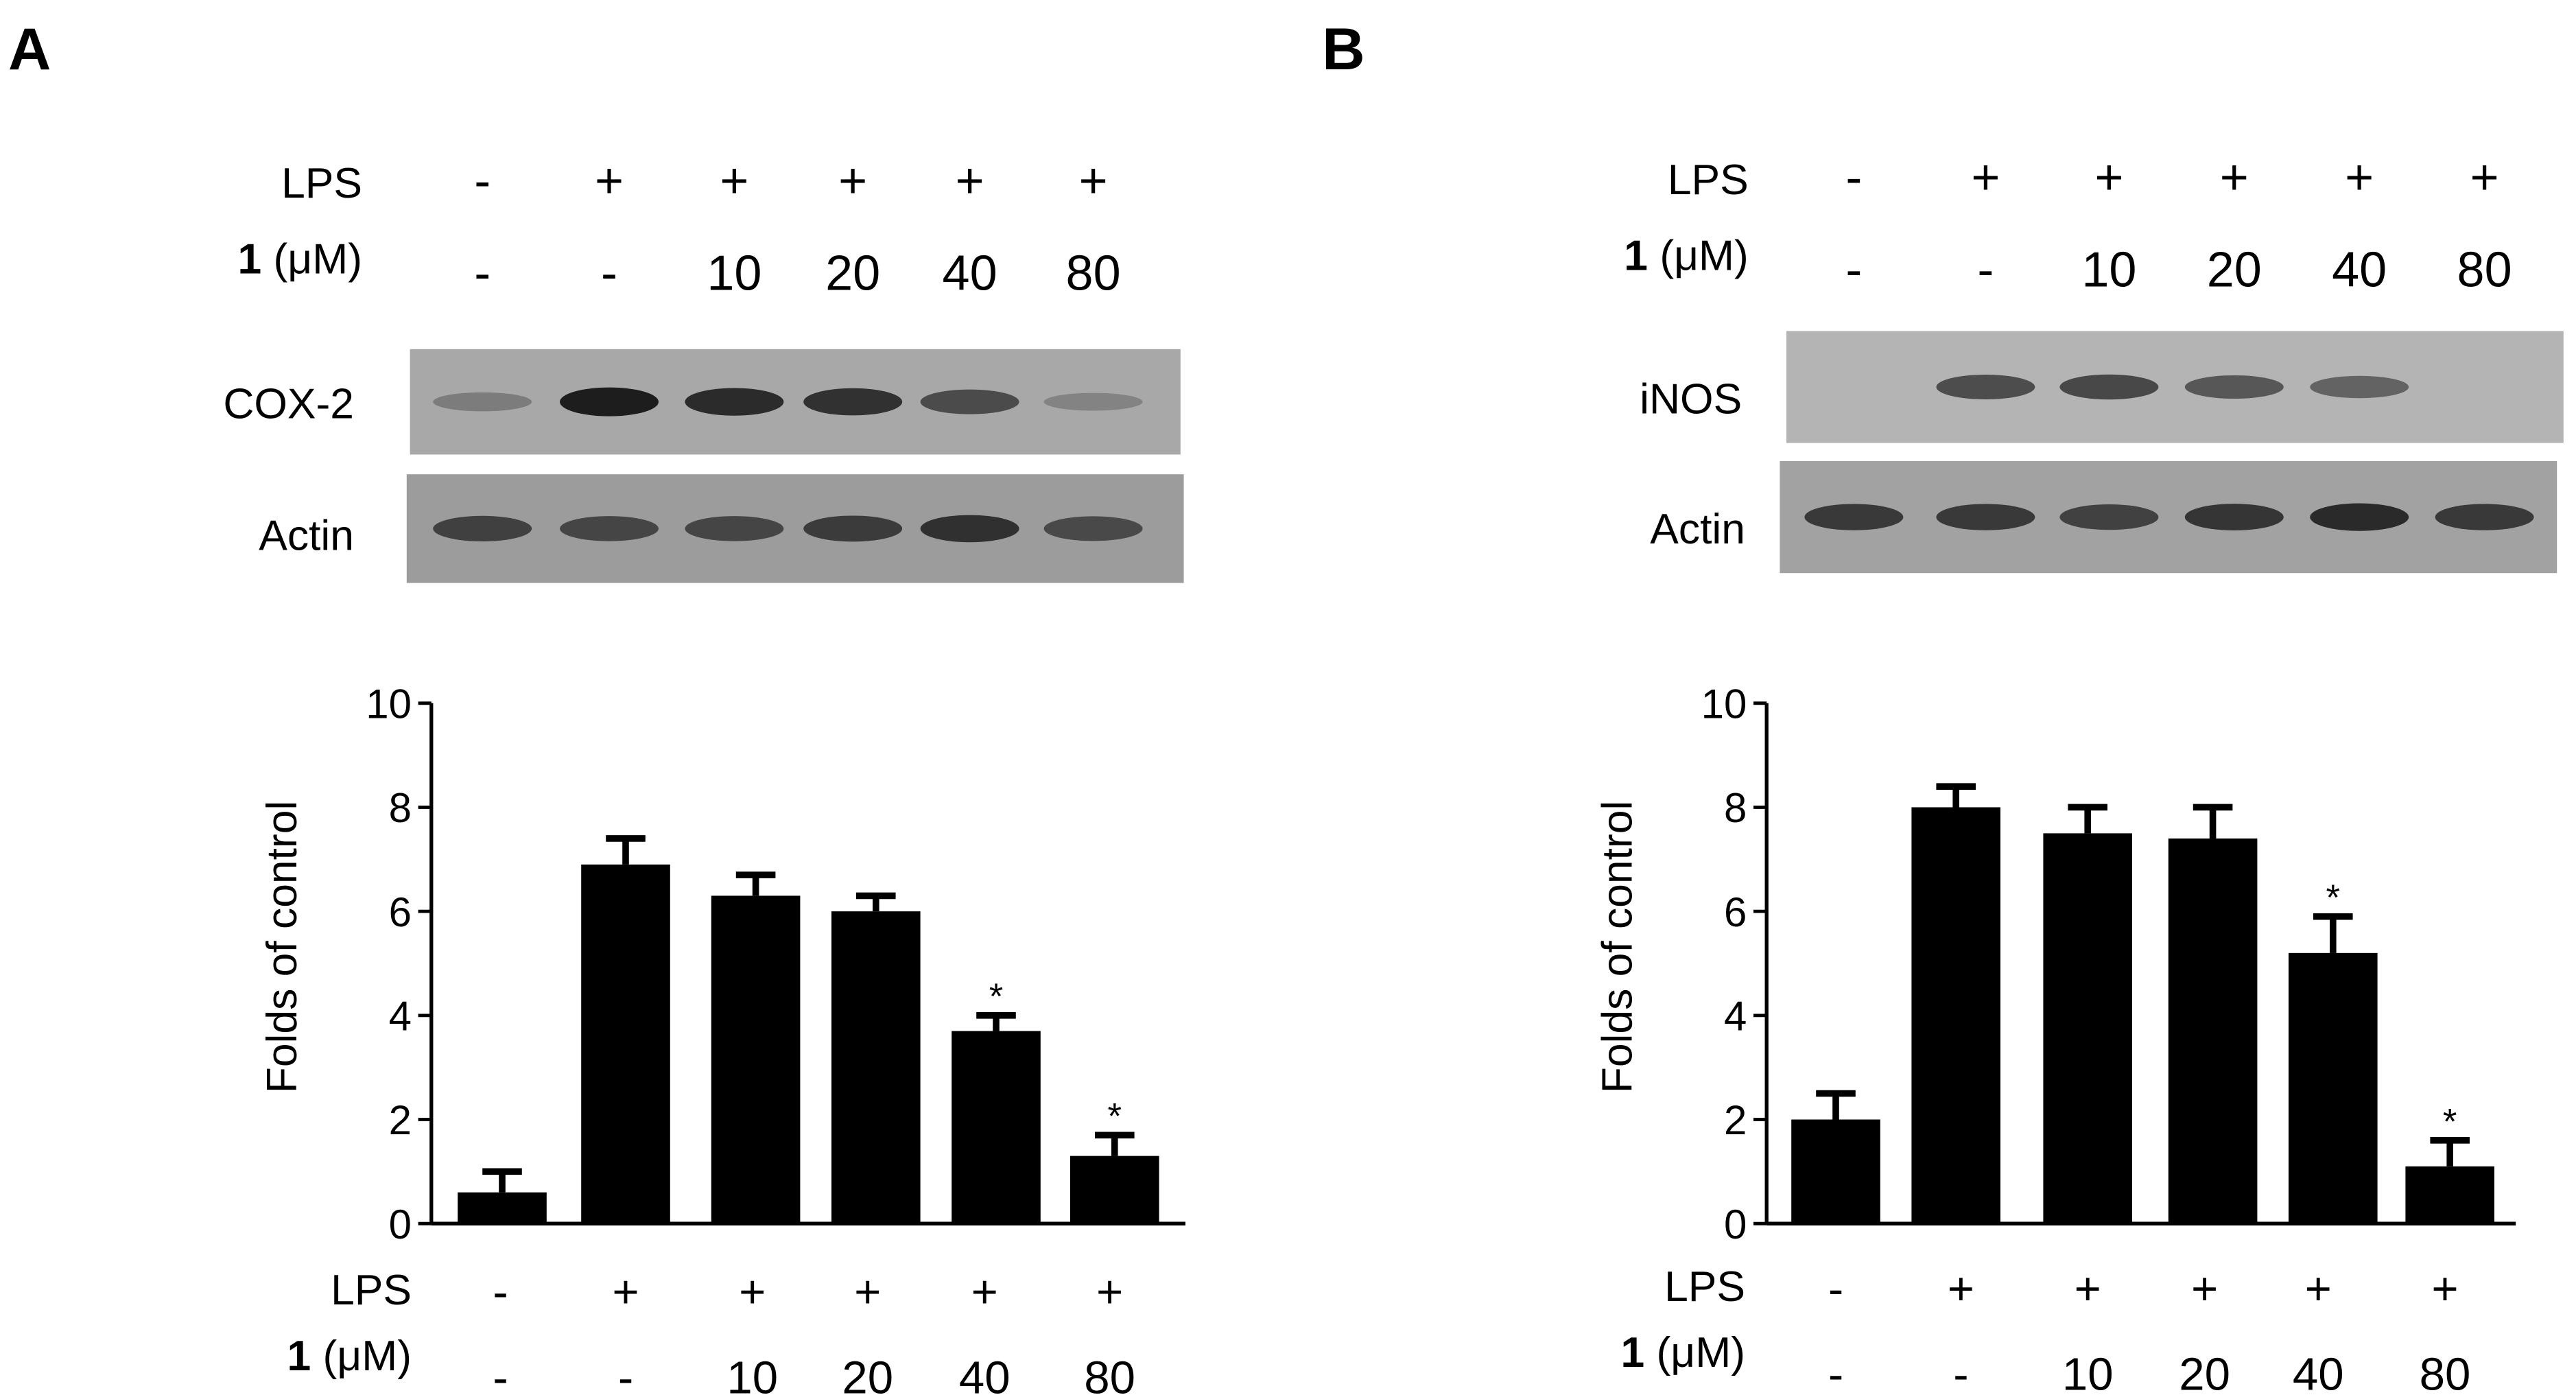  Describe the element at coordinates (2445, 1372) in the screenshot. I see `axis-lane-value: 80` at that location.